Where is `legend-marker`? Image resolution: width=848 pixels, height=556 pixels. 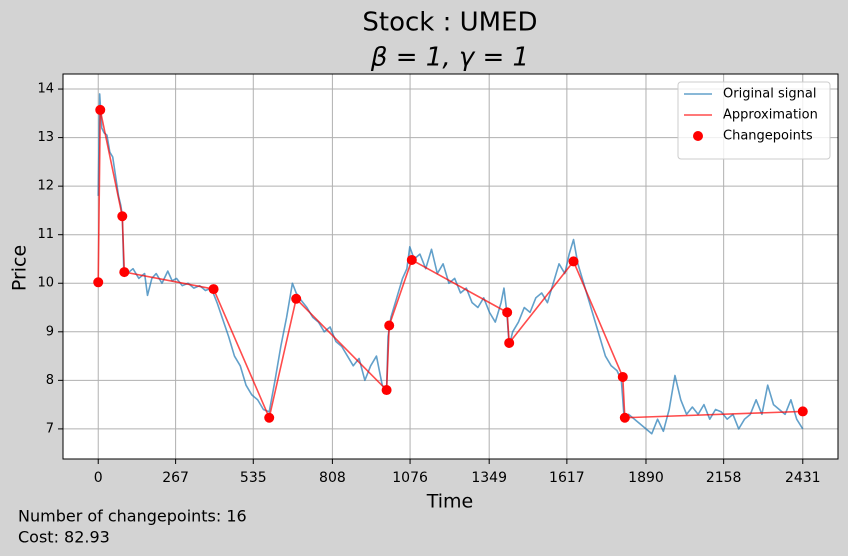
legend-marker is located at coordinates (698, 136).